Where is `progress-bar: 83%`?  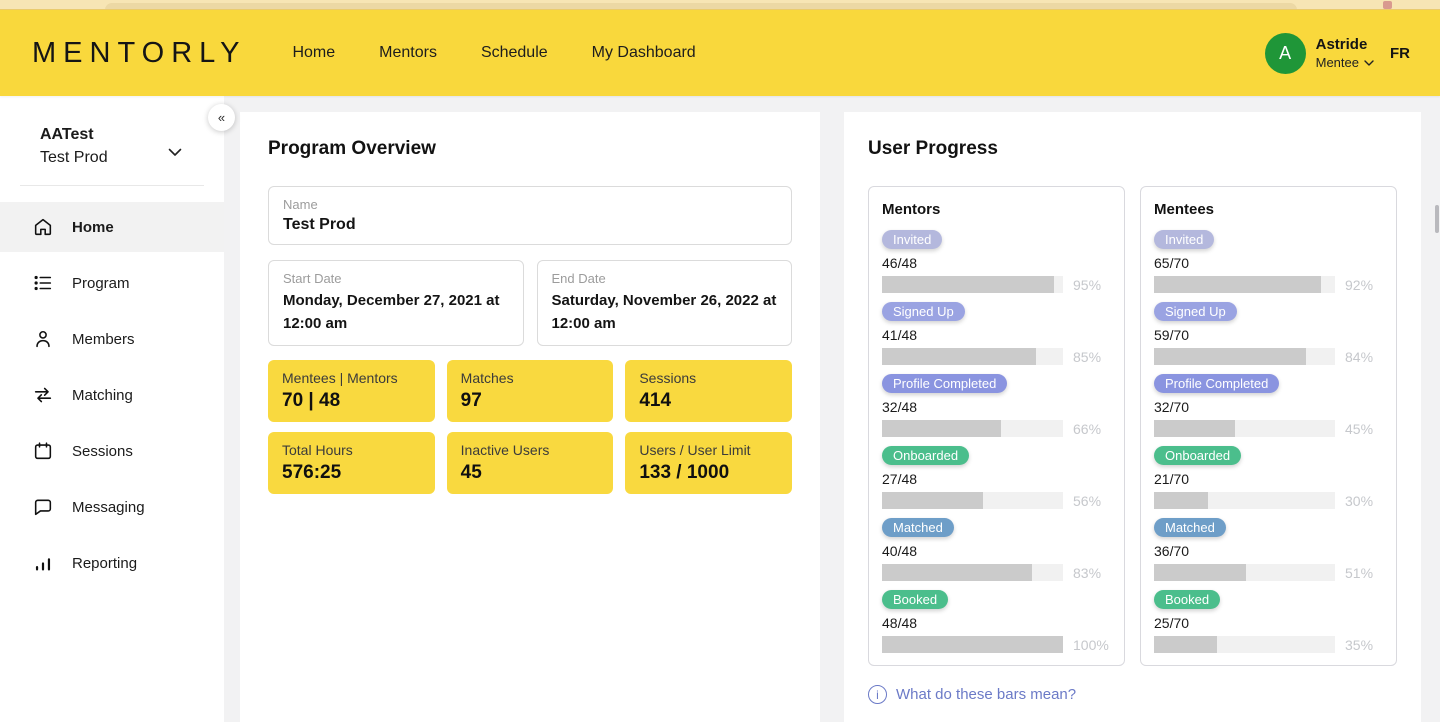
progress-bar: 83% is located at coordinates (996, 572).